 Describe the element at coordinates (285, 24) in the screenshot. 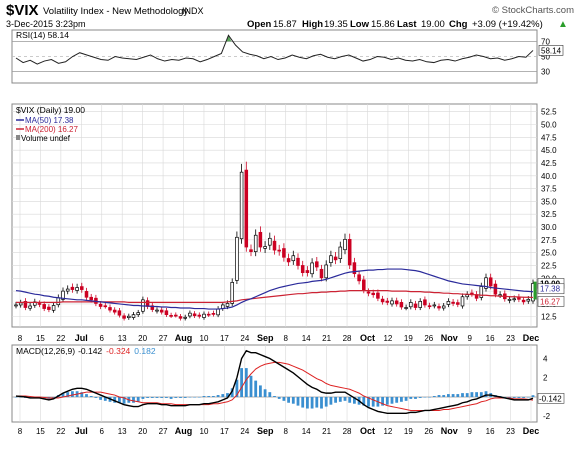

I see `open-value: 15.87` at that location.